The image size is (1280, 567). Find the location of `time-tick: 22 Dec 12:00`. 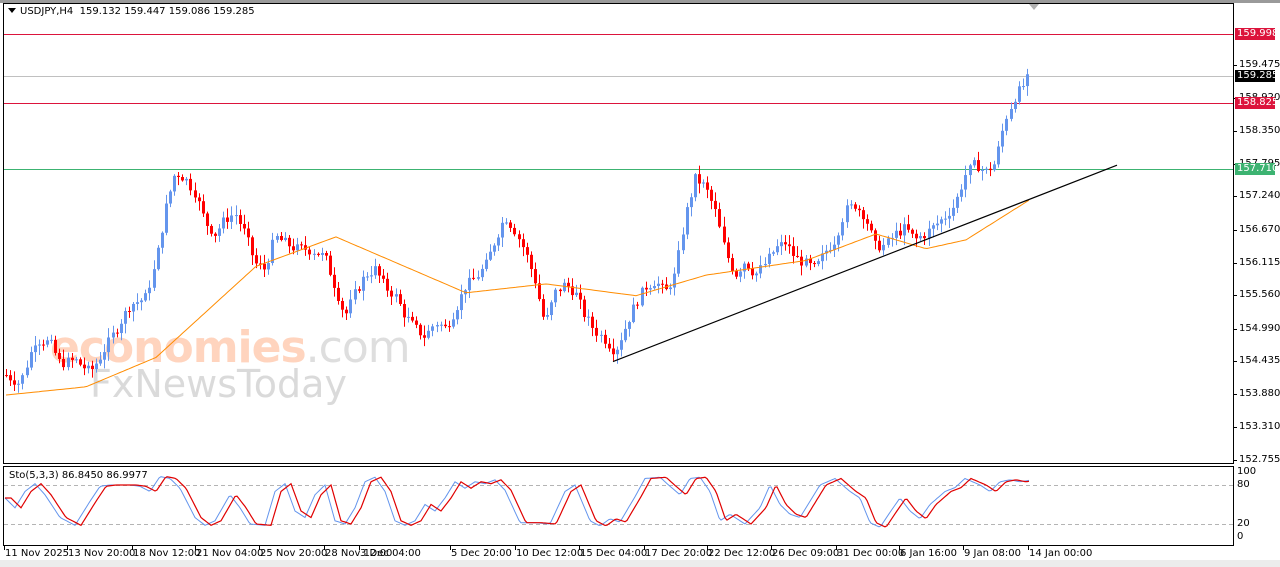

time-tick: 22 Dec 12:00 is located at coordinates (742, 553).